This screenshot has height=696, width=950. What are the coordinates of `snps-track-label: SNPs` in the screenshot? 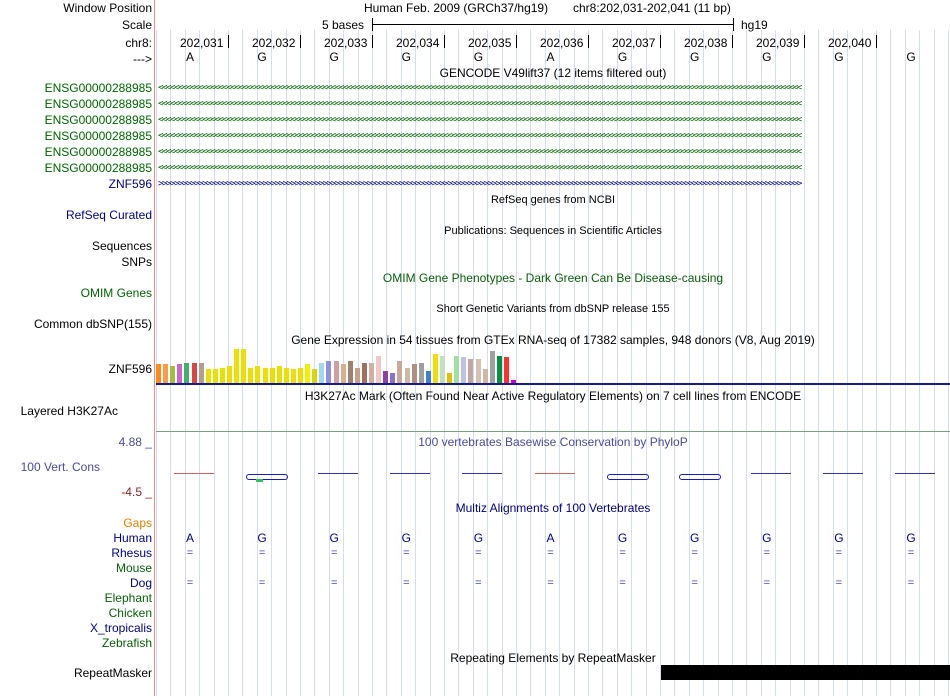 It's located at (136, 262).